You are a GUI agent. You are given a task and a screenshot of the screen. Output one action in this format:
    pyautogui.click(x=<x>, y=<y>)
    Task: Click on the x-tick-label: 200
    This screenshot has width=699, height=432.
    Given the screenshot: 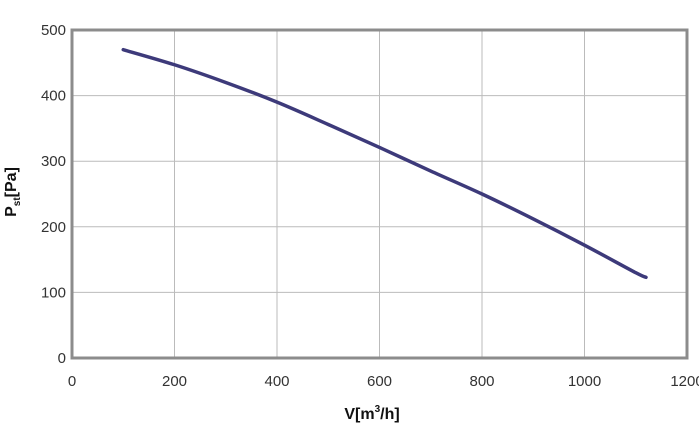 What is the action you would take?
    pyautogui.click(x=174, y=381)
    